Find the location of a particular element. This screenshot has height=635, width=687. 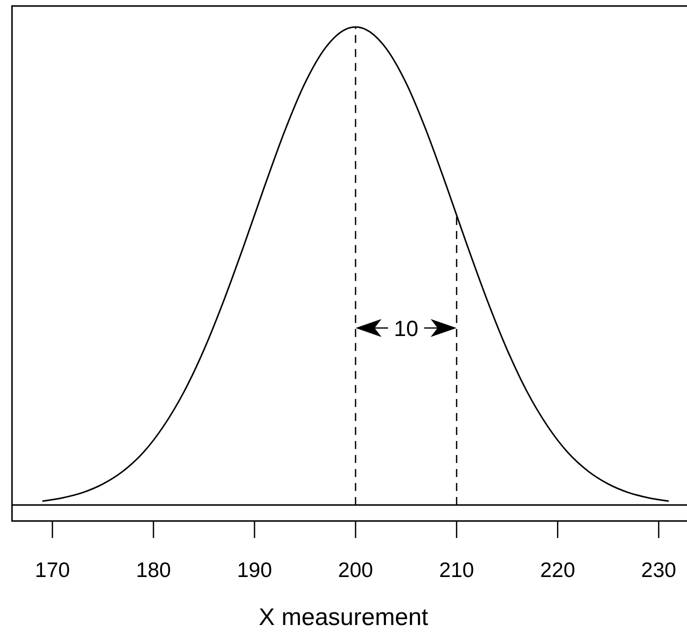

x-tick-label: 170 is located at coordinates (52, 570).